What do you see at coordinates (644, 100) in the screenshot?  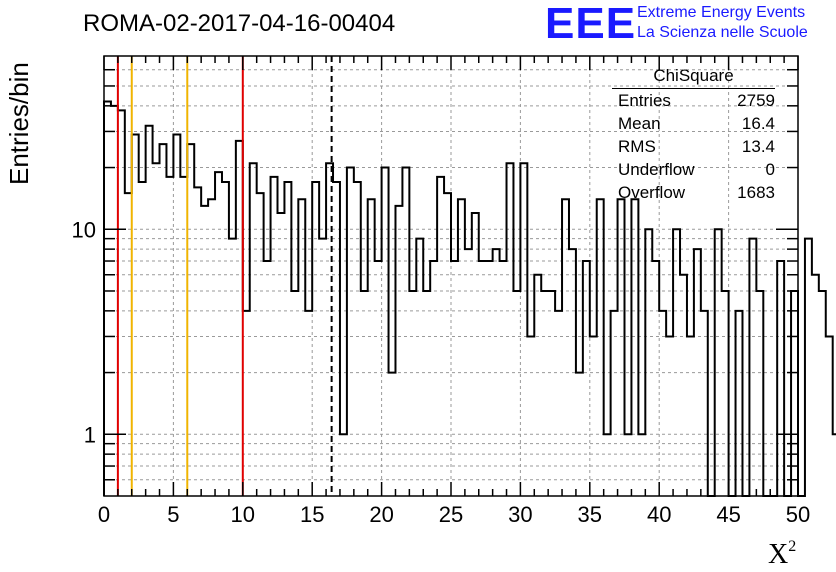 I see `stats-label: Entries` at bounding box center [644, 100].